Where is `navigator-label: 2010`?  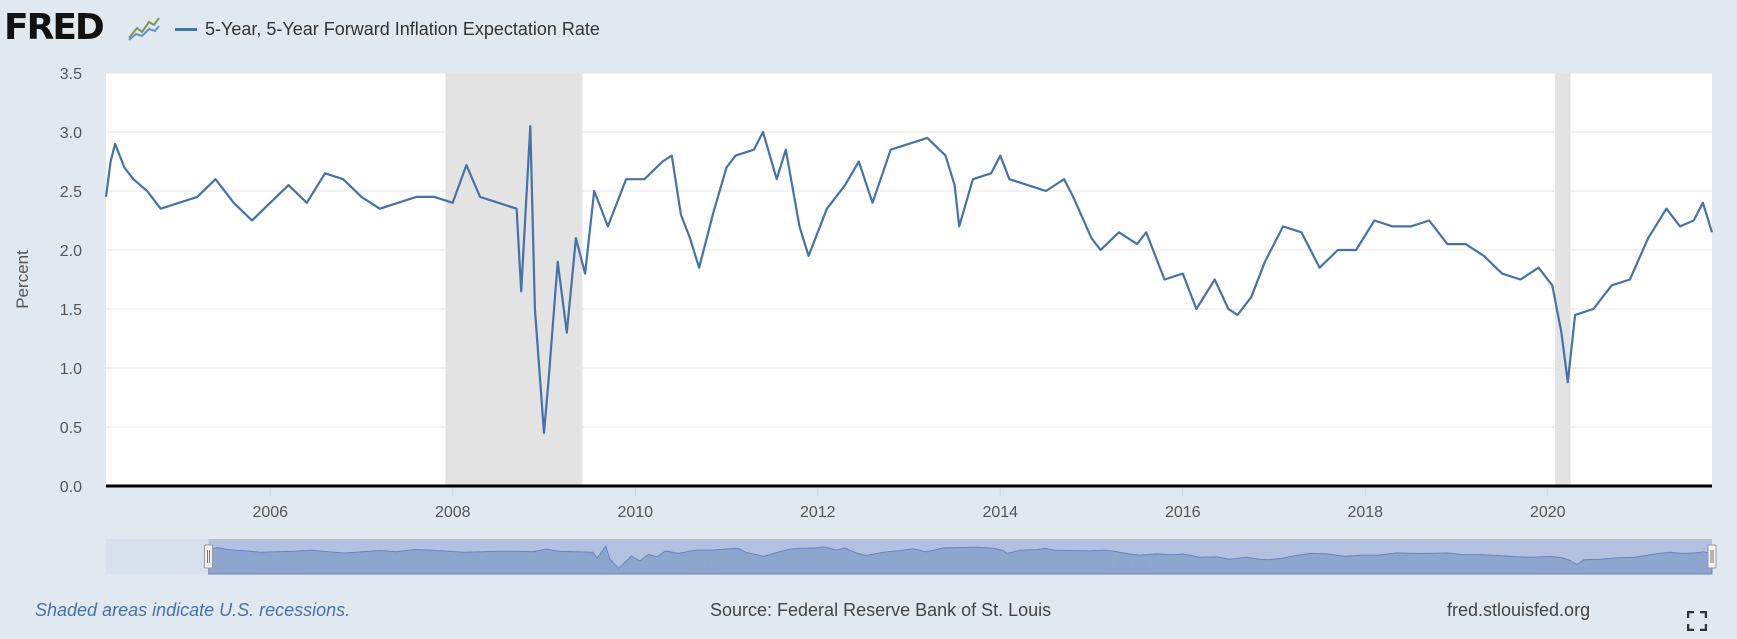 navigator-label: 2010 is located at coordinates (703, 566).